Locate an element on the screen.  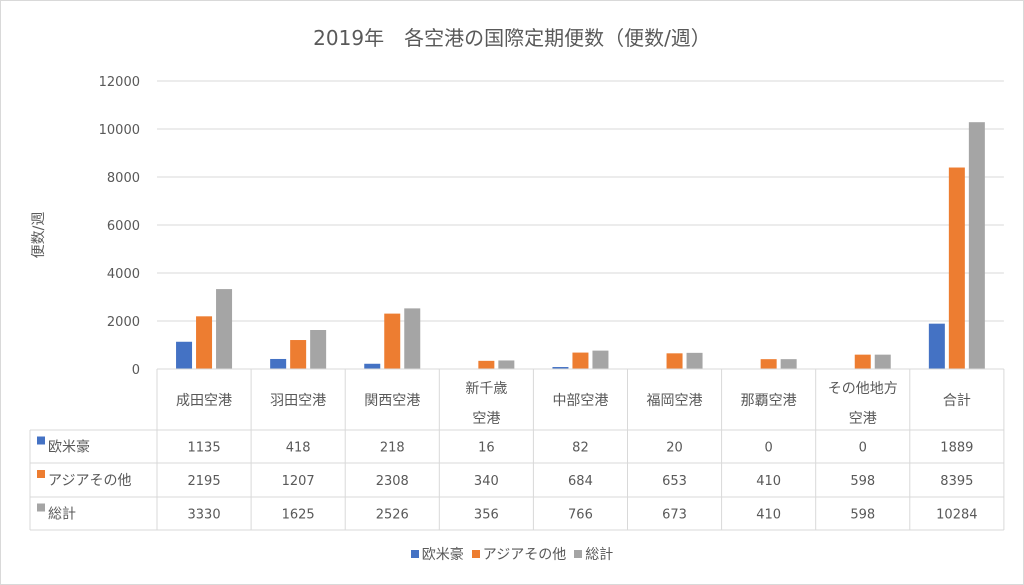
y-tick-label: 6000 is located at coordinates (123, 226).